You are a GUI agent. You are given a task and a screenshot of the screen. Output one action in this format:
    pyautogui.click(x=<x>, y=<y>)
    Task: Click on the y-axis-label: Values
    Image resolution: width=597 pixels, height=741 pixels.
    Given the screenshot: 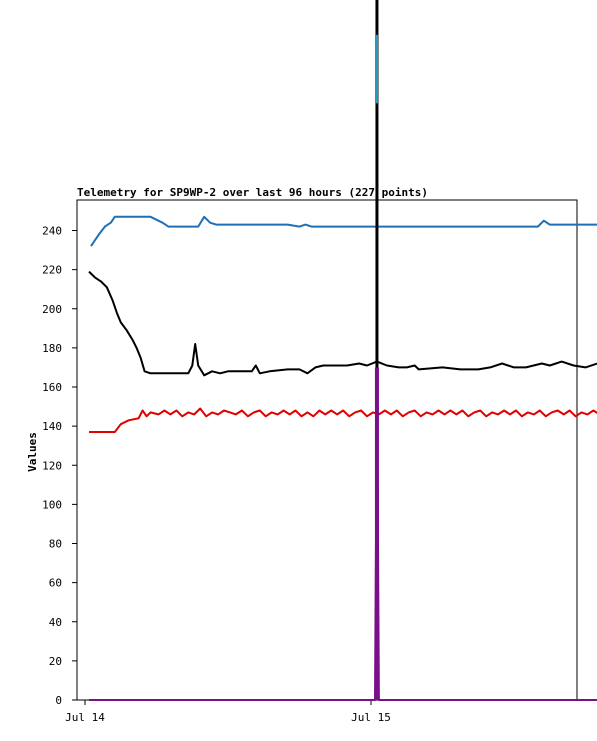 What is the action you would take?
    pyautogui.click(x=32, y=452)
    